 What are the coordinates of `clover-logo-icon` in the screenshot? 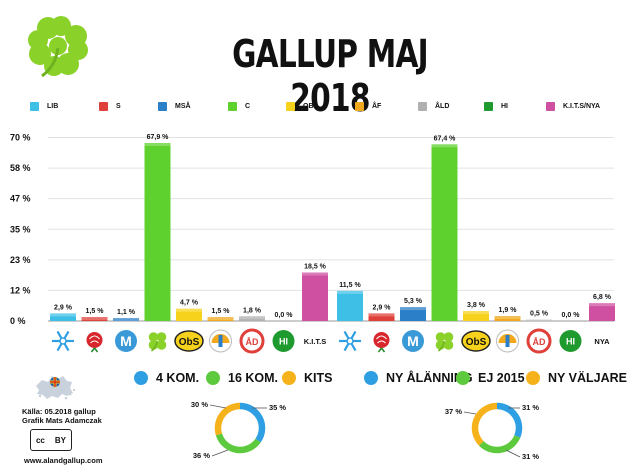 It's located at (58, 47).